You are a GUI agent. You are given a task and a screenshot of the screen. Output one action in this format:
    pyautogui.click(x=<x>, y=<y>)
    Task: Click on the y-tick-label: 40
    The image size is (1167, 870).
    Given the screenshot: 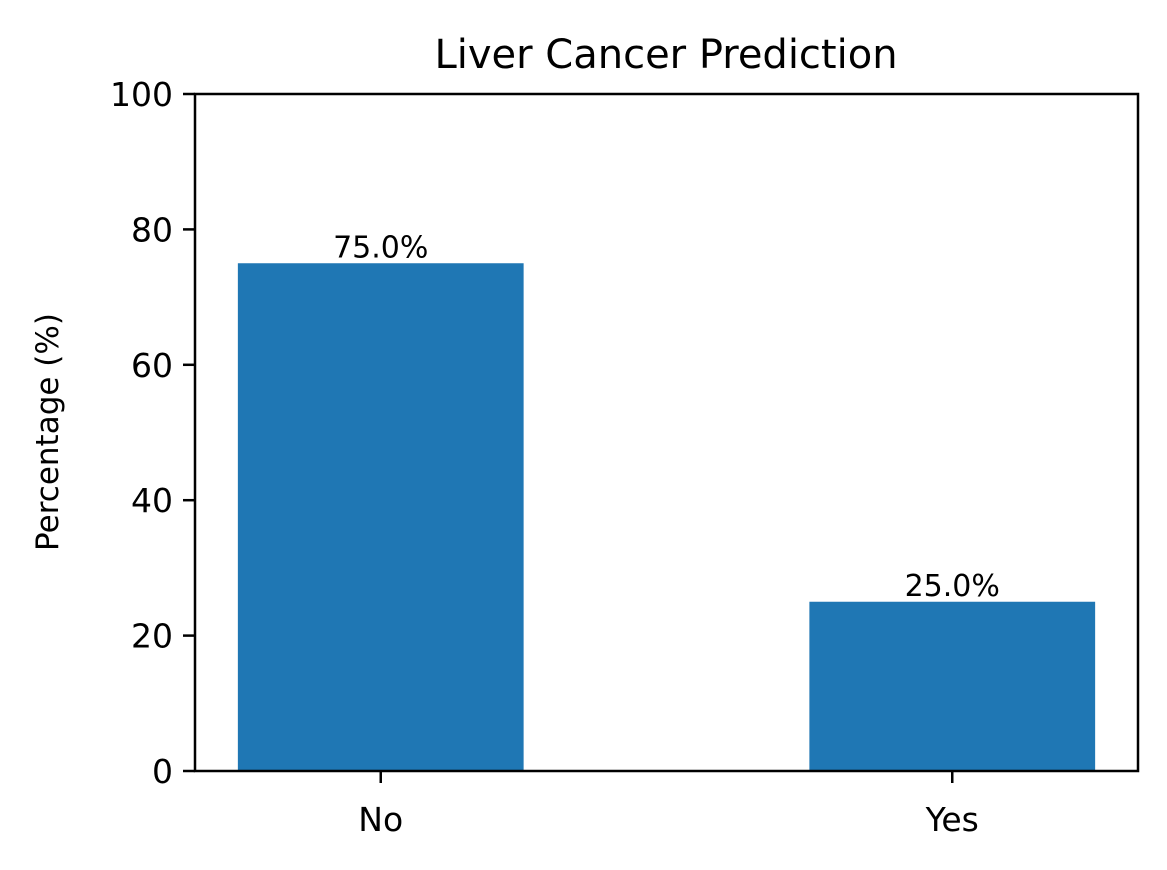 What is the action you would take?
    pyautogui.click(x=152, y=500)
    